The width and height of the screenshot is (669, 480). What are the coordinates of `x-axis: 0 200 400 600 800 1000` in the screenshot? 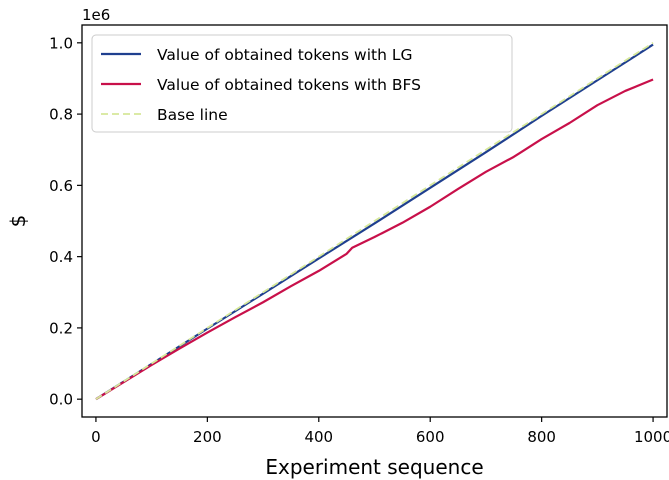 It's located at (380, 431).